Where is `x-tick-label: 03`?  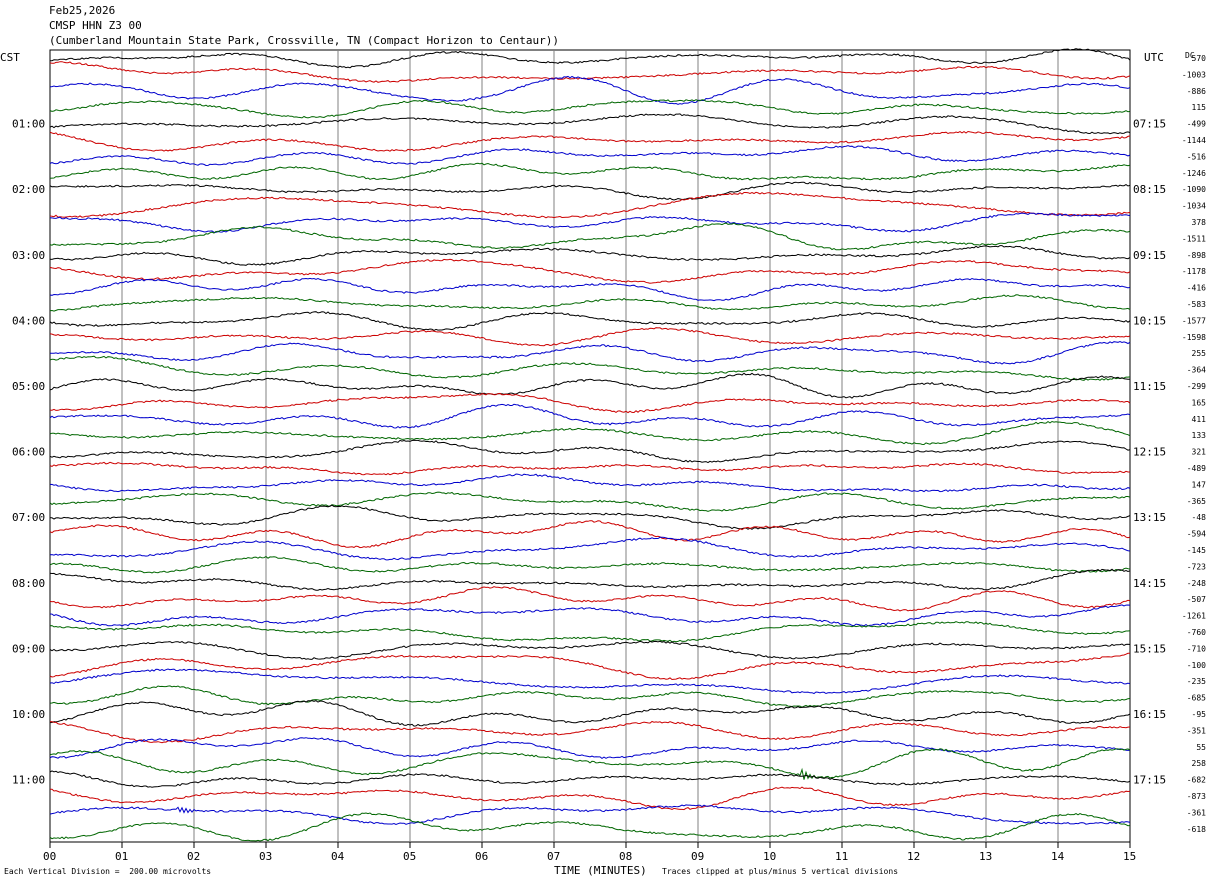 x-tick-label: 03 is located at coordinates (265, 856).